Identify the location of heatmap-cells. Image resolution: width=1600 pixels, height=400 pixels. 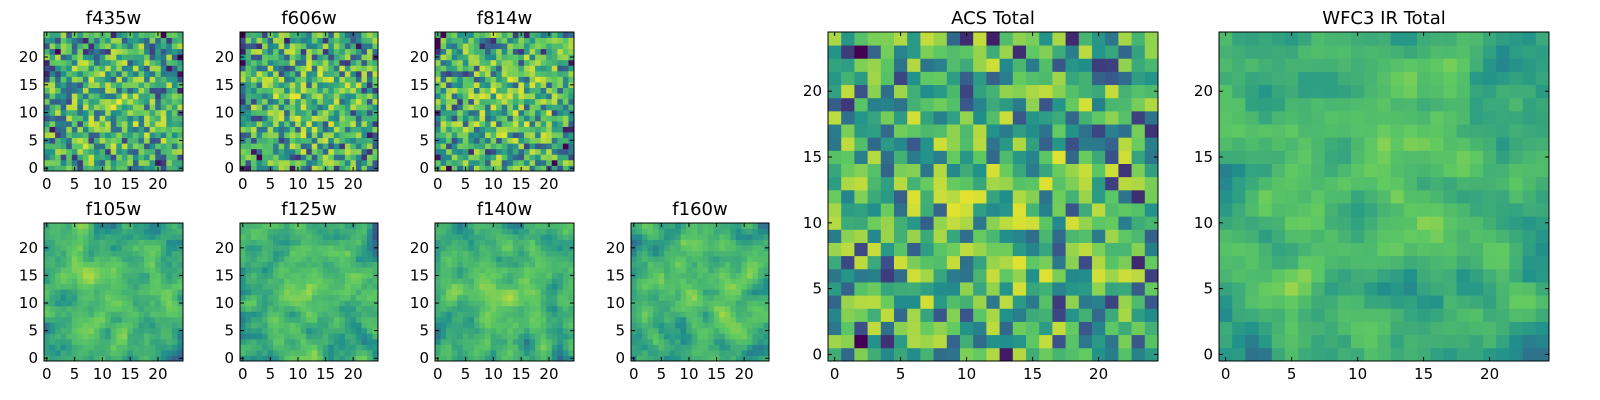
(114, 102).